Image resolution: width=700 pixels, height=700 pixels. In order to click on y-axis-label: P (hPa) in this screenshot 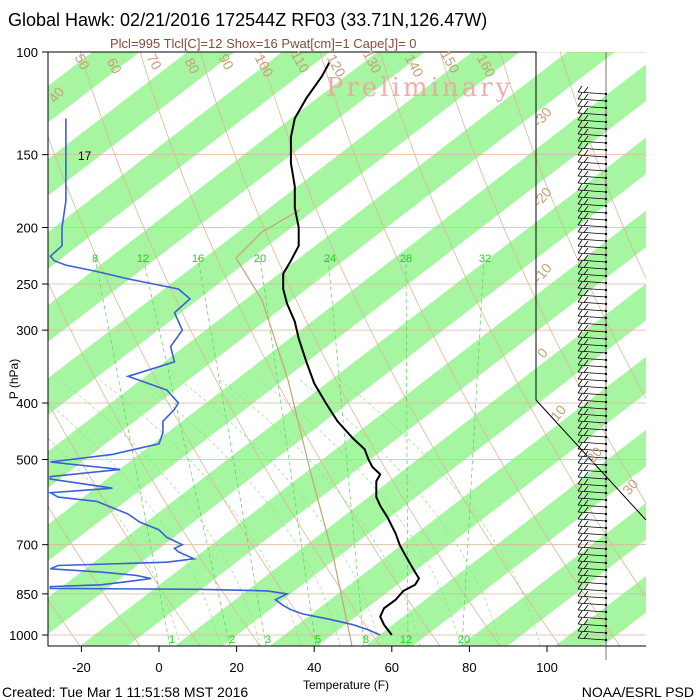, I will do `click(14, 379)`.